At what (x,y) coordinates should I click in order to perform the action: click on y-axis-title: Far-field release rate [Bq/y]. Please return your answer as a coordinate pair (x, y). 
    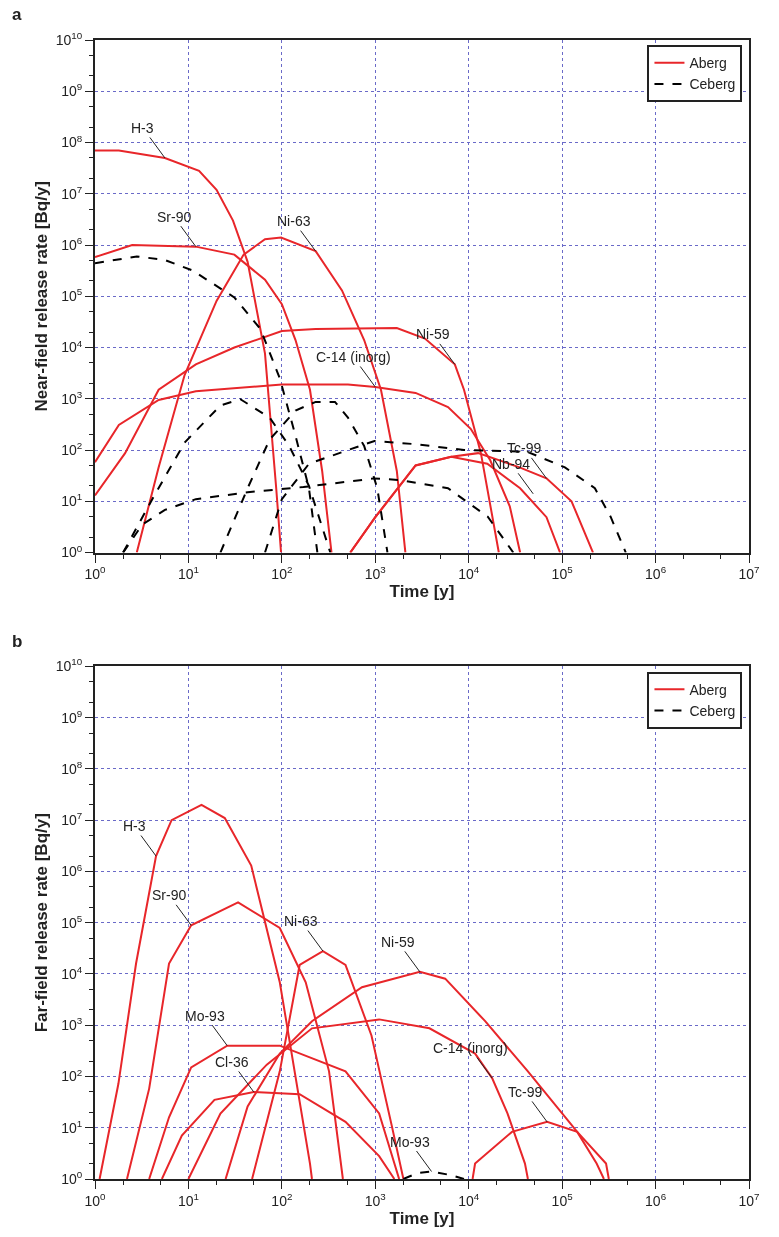
    Looking at the image, I should click on (41, 923).